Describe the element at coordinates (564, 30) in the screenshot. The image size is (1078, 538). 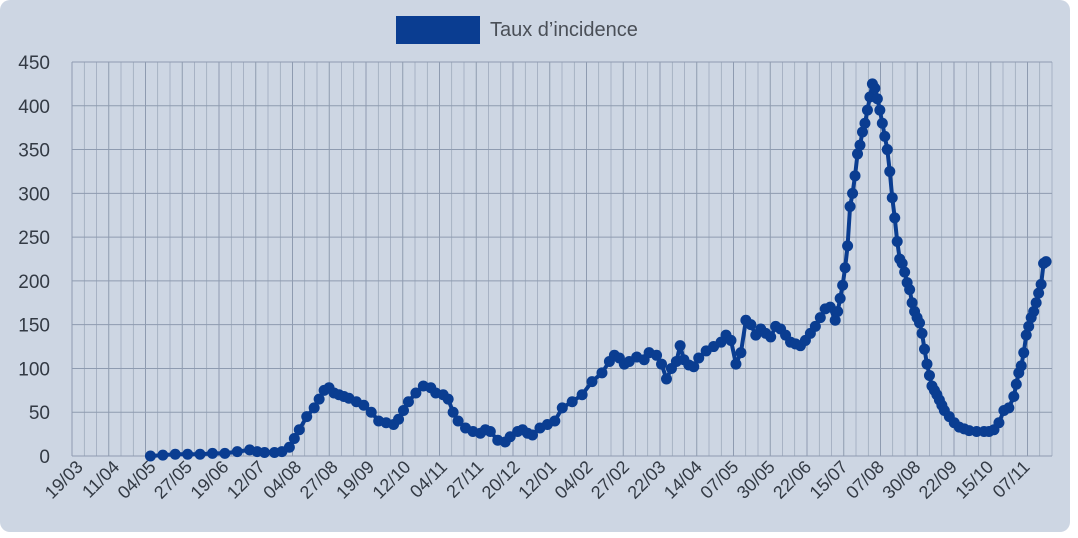
I see `legend-label: Taux d’incidence` at that location.